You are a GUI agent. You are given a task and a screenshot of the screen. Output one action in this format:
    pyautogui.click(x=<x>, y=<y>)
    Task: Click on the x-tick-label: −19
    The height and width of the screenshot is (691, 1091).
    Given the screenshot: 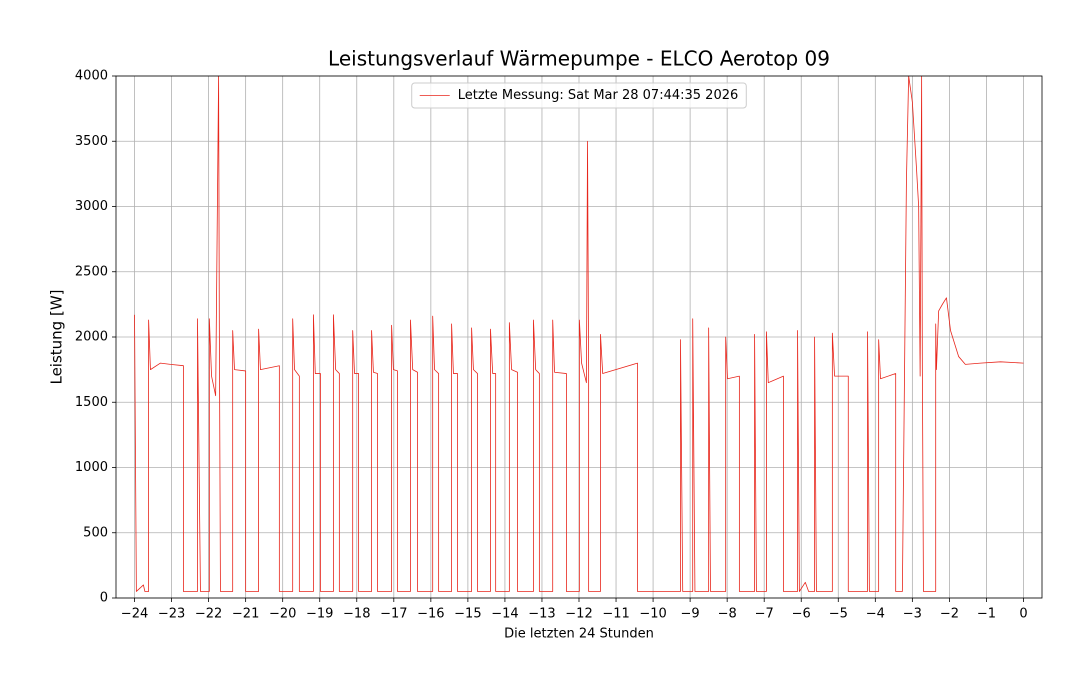 What is the action you would take?
    pyautogui.click(x=319, y=614)
    